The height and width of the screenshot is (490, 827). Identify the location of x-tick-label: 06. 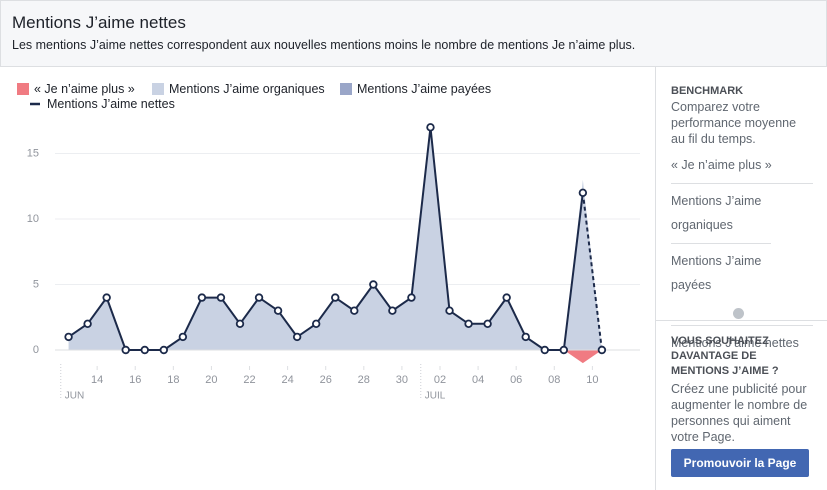
(516, 380).